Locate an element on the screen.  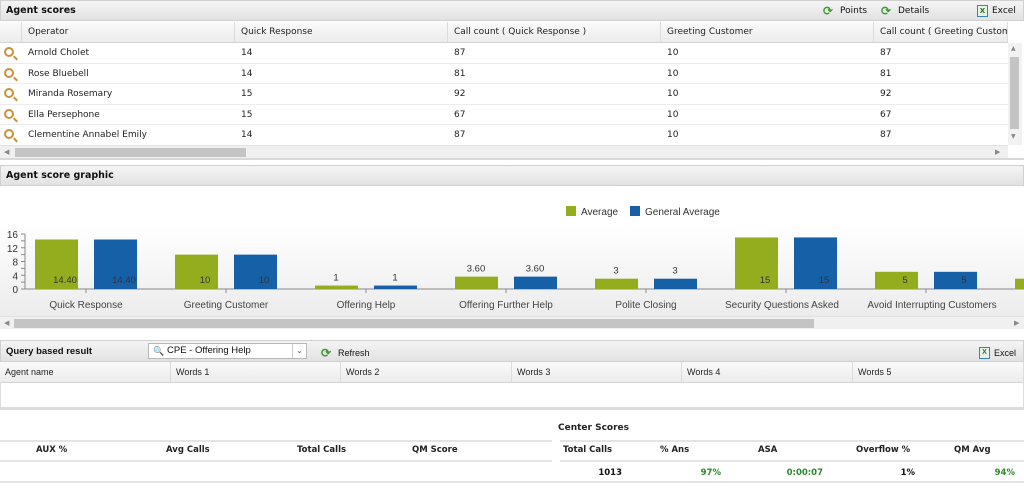
center-score-header: % Ans is located at coordinates (675, 450).